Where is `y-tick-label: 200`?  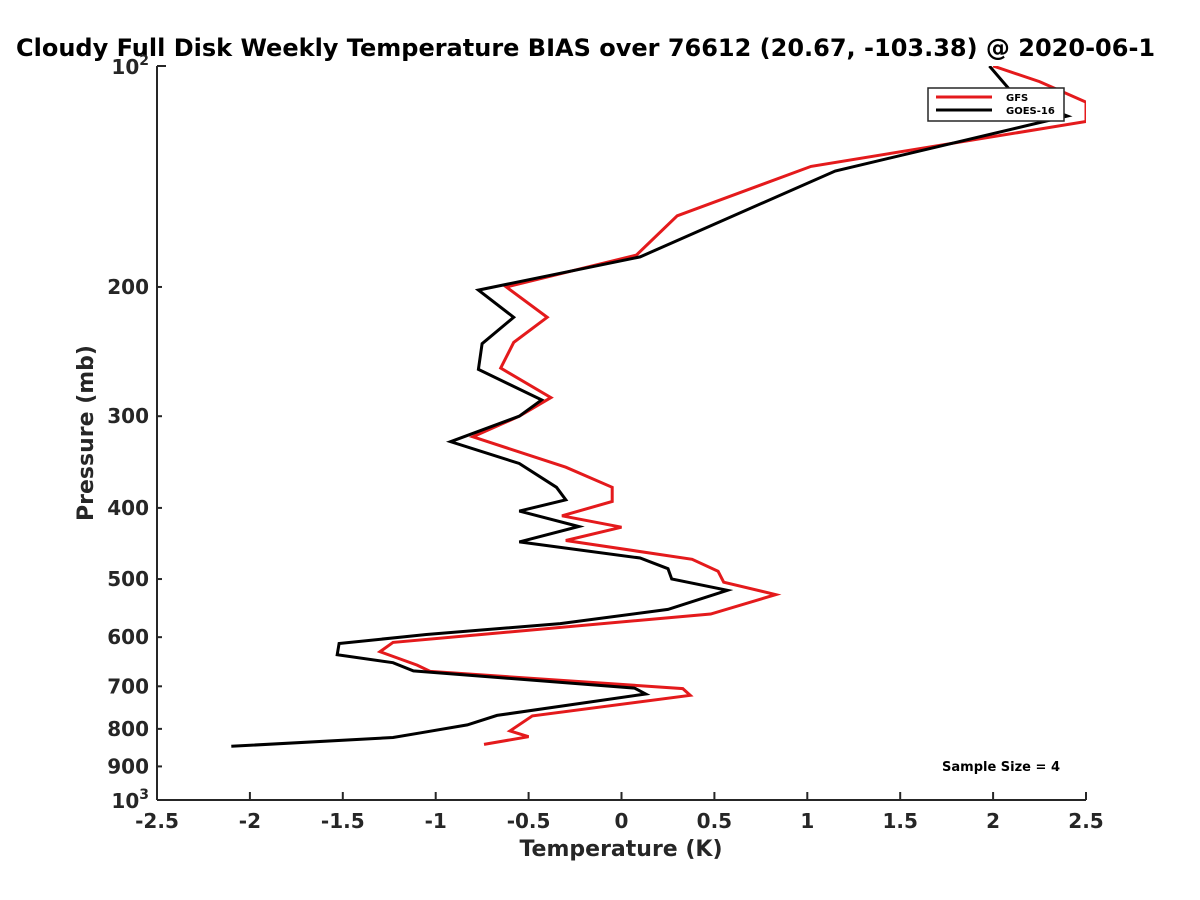
y-tick-label: 200 is located at coordinates (128, 287).